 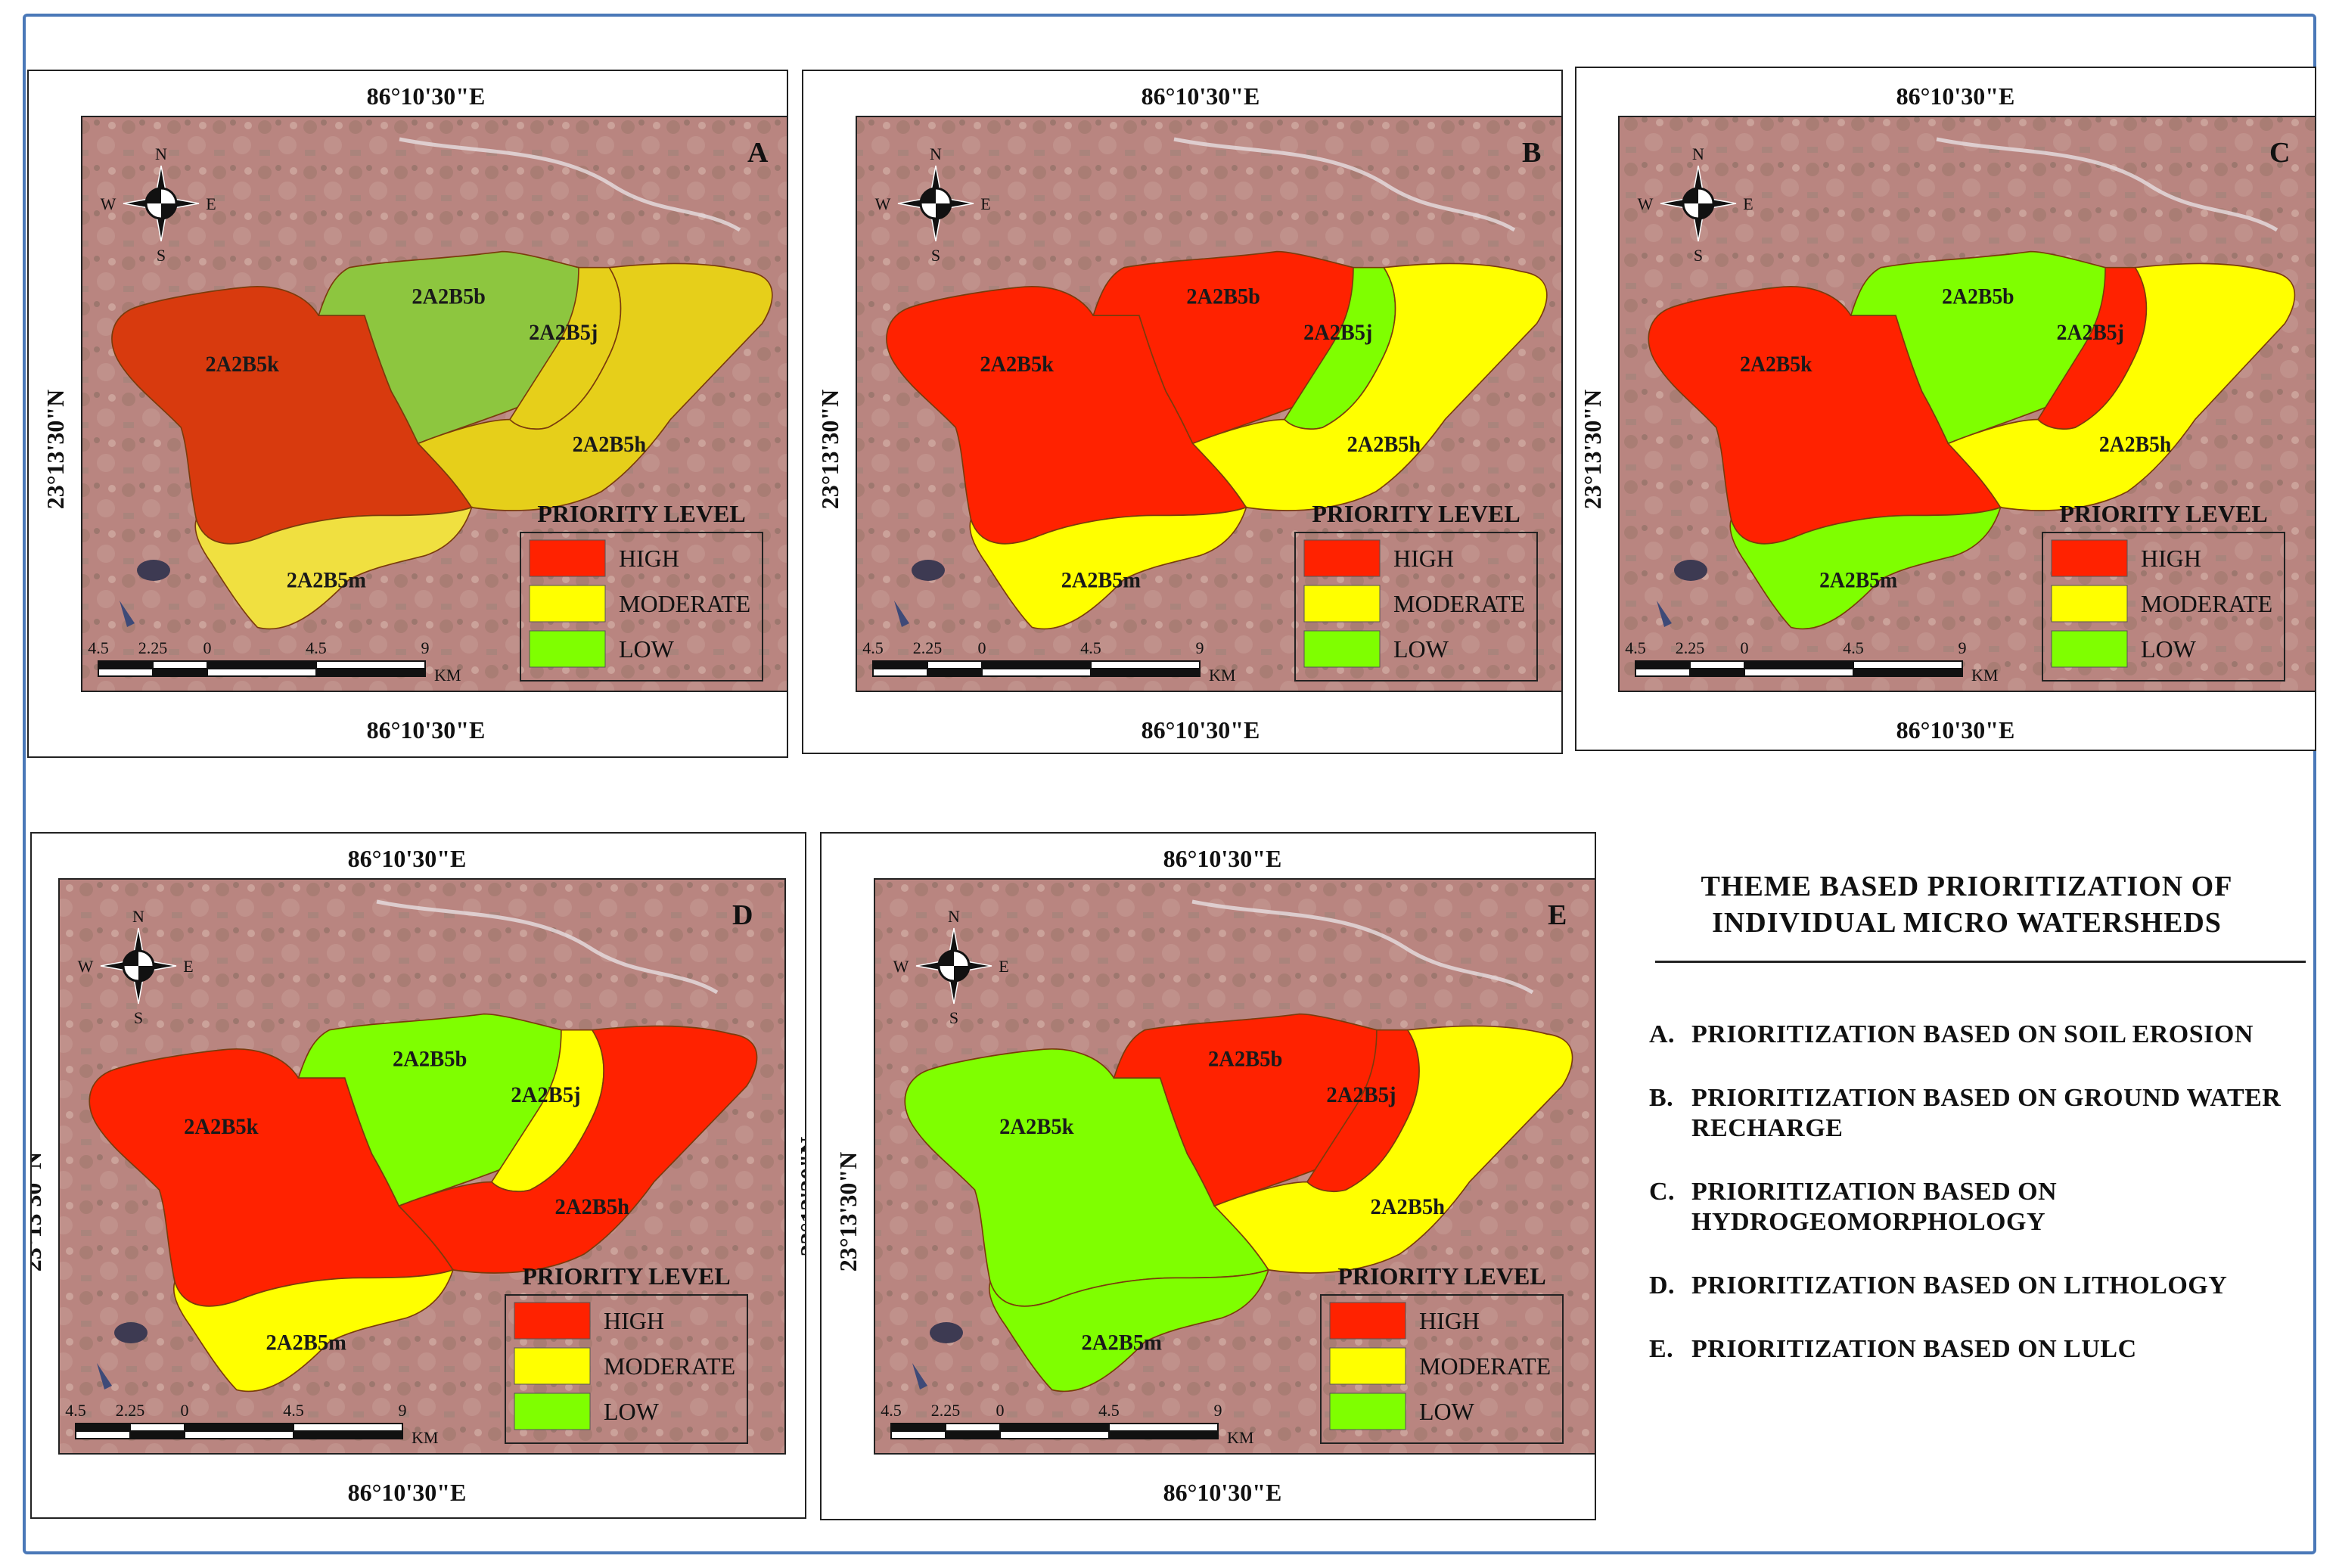 What do you see at coordinates (595, 386) in the screenshot?
I see `watershed-2a2b5h` at bounding box center [595, 386].